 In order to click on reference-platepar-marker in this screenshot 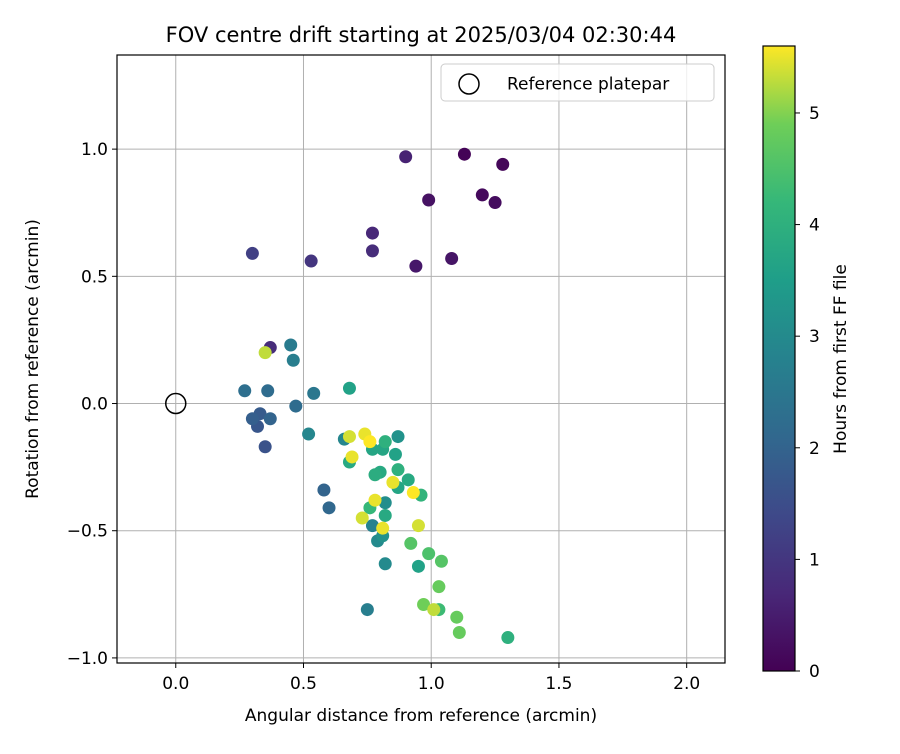, I will do `click(176, 403)`.